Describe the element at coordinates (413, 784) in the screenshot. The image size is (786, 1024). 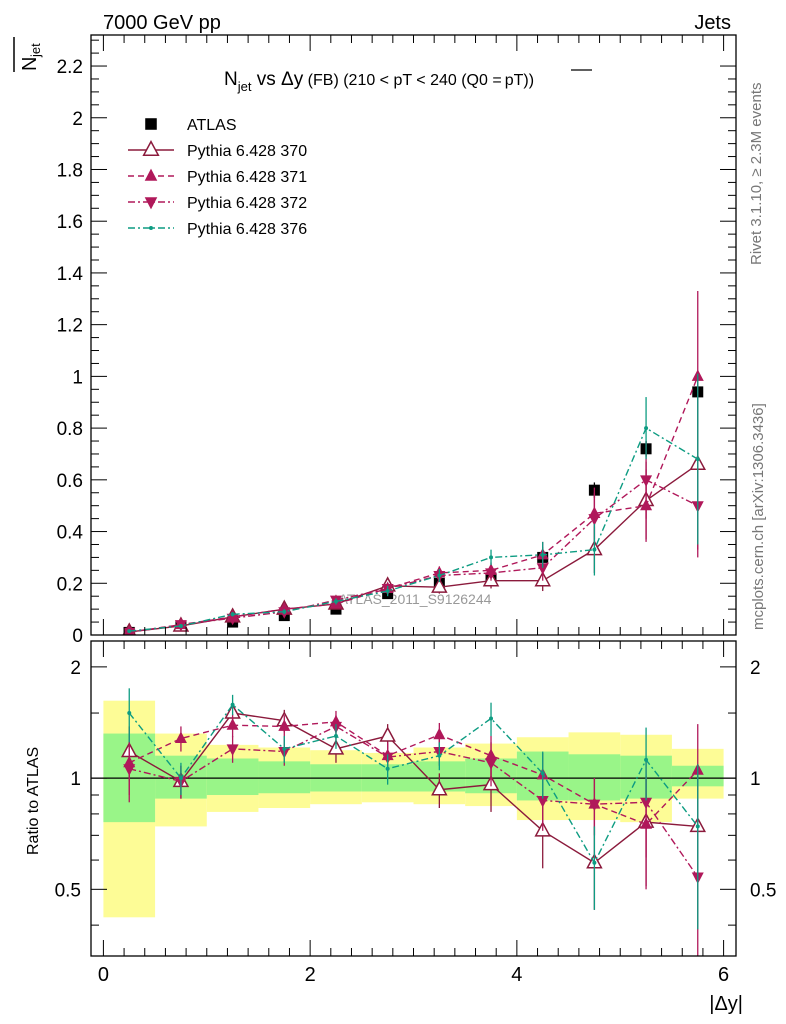
I see `ratio-line` at that location.